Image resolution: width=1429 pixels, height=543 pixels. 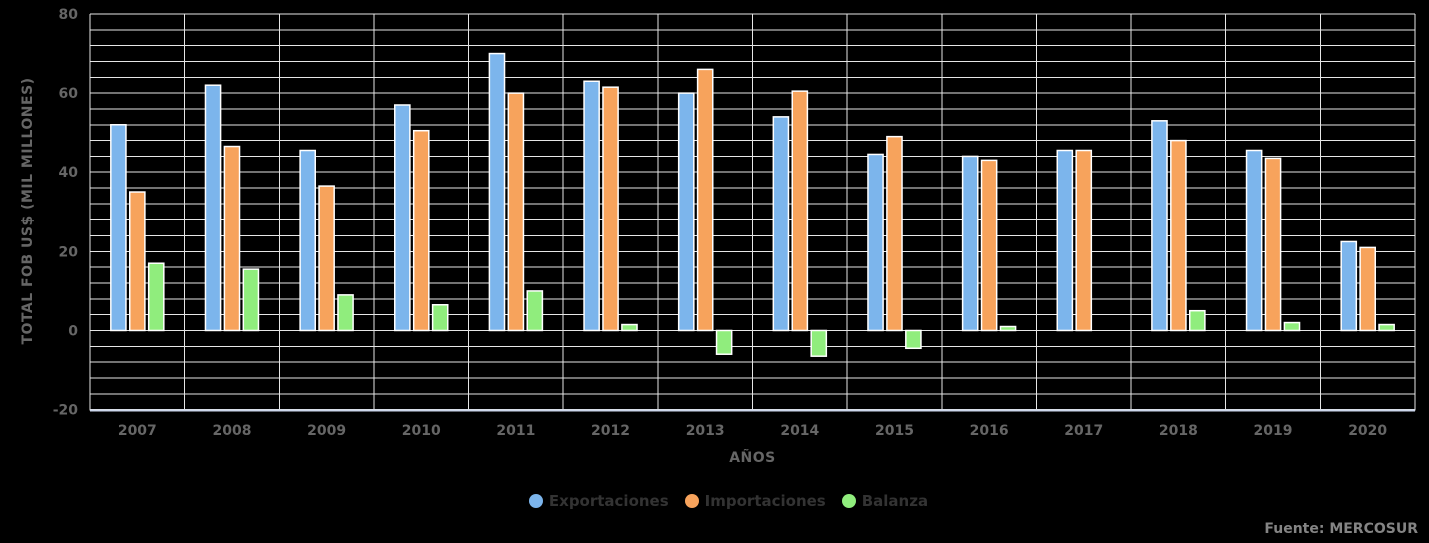 What do you see at coordinates (989, 245) in the screenshot?
I see `bar-importaciones-2016` at bounding box center [989, 245].